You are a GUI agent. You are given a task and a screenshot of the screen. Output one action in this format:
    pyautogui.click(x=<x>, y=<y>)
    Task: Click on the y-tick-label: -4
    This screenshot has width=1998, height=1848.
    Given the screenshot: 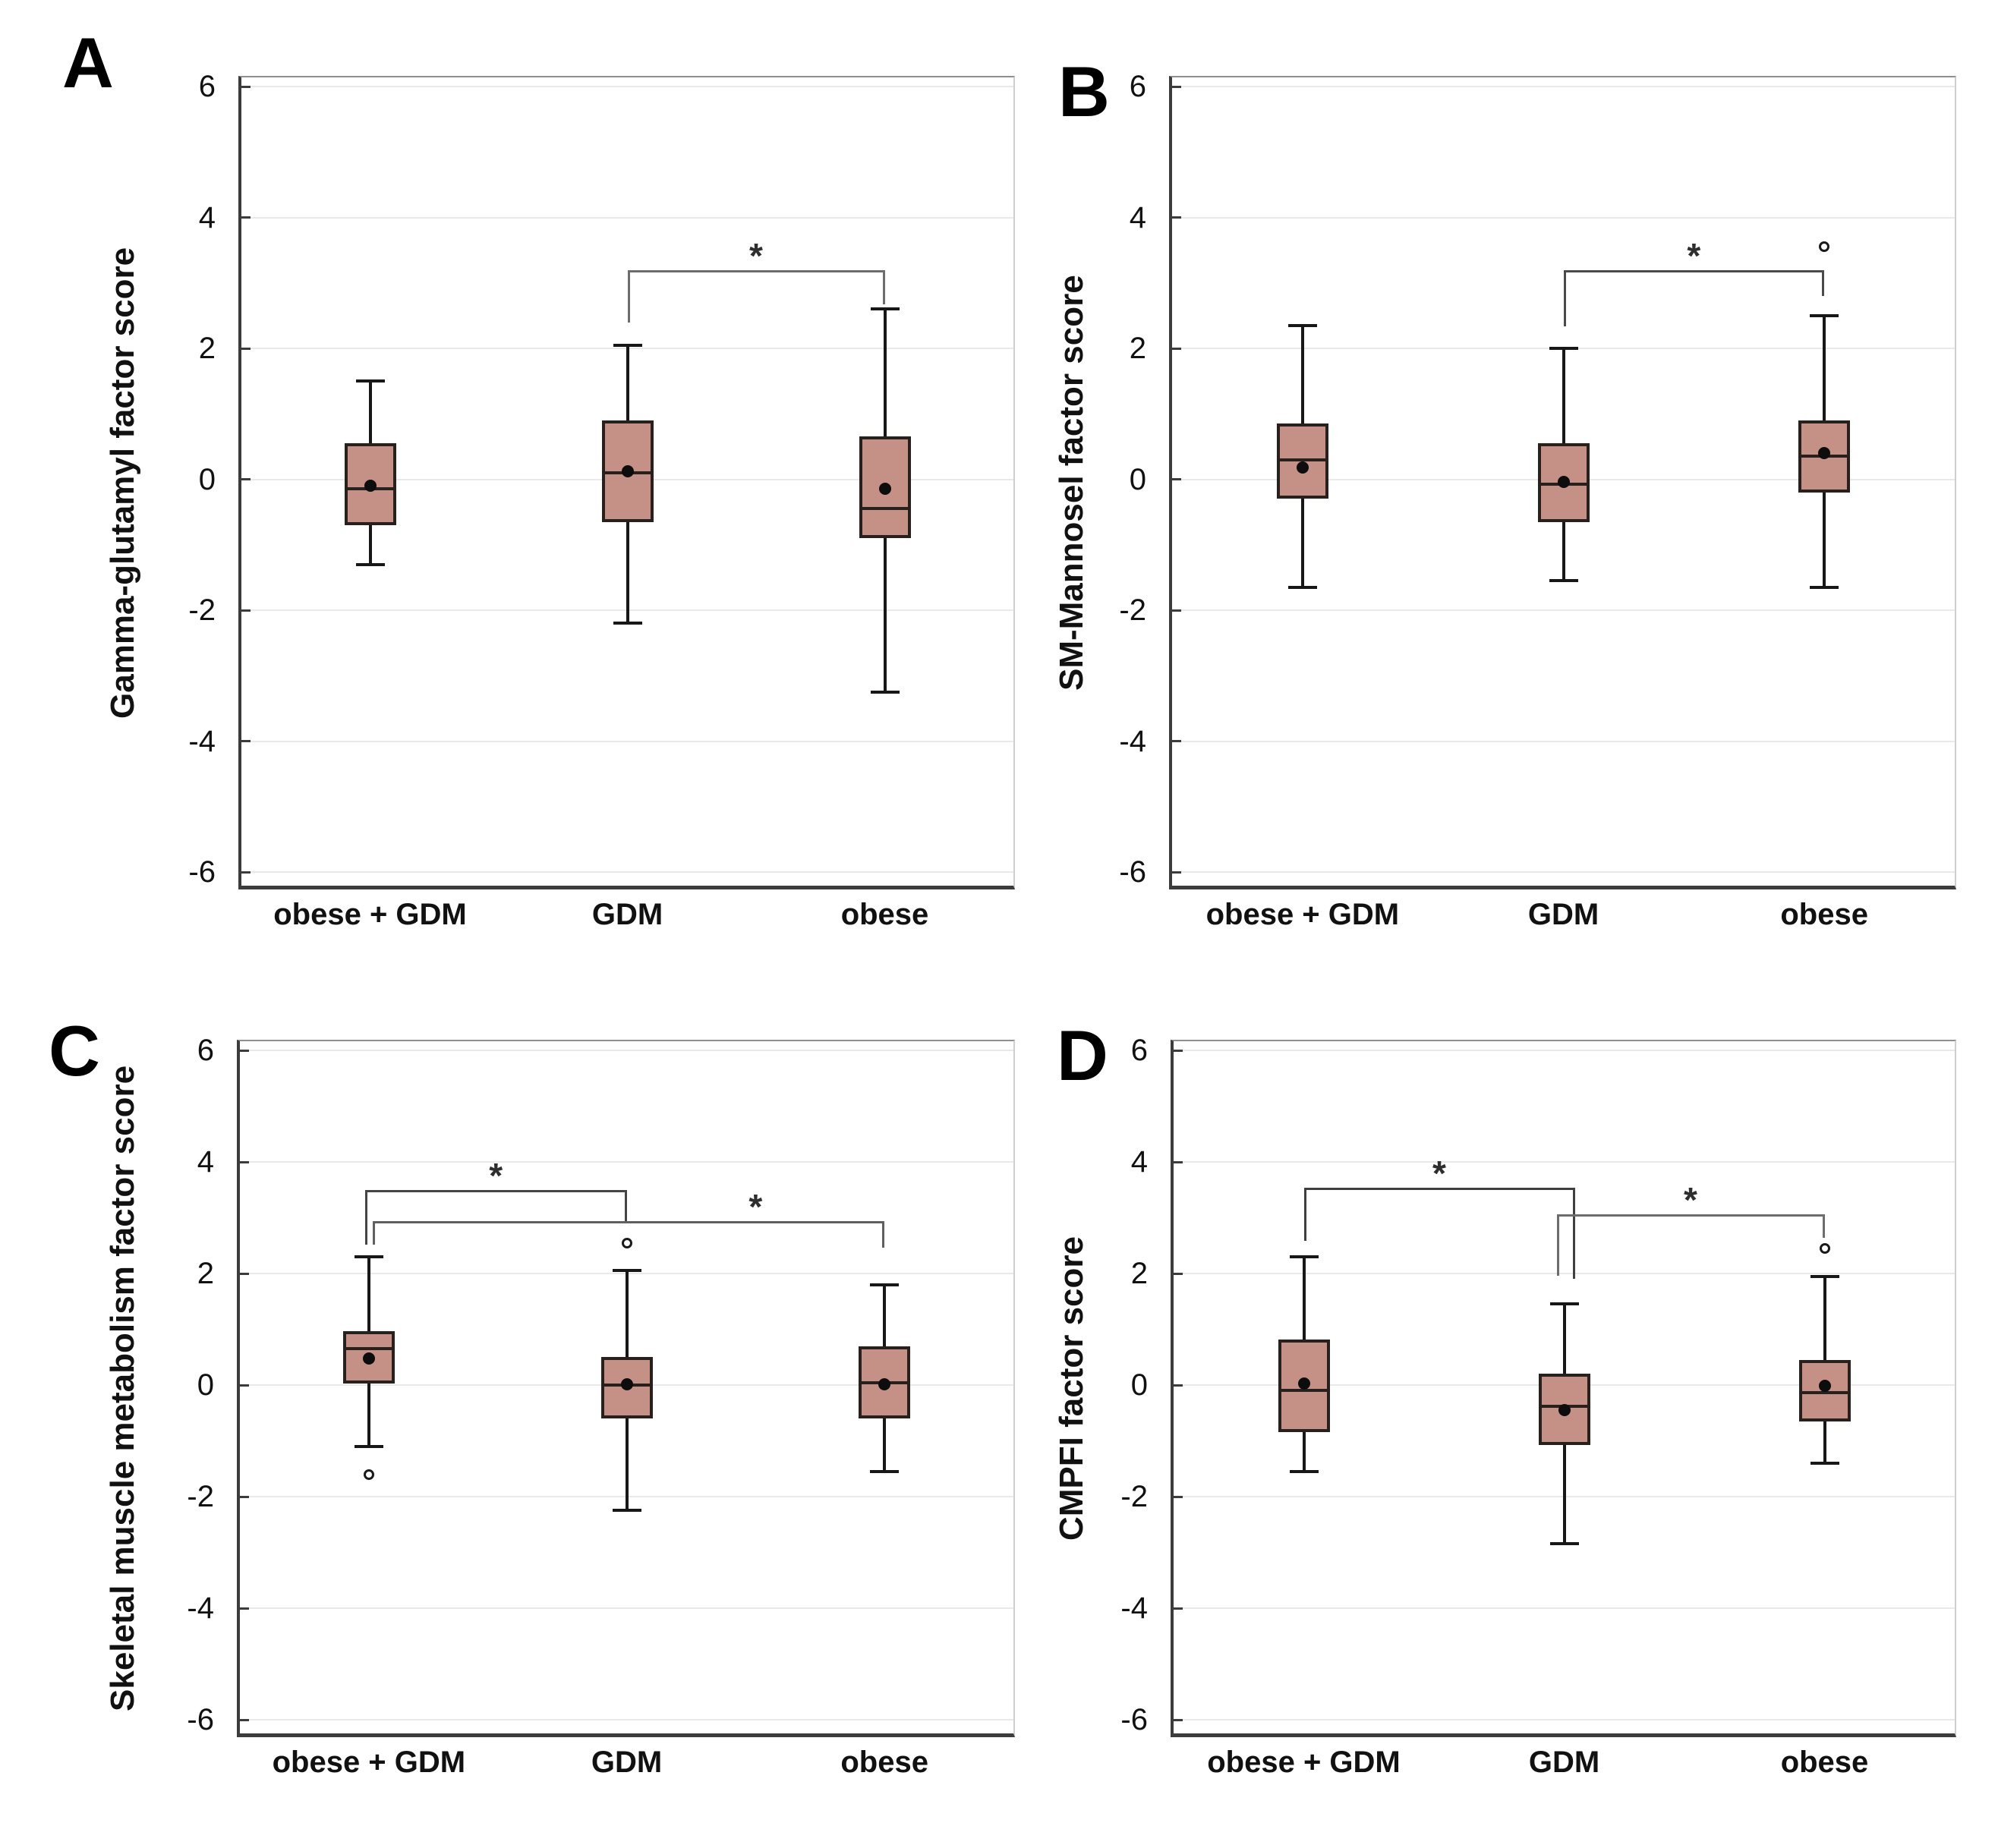 What is the action you would take?
    pyautogui.click(x=202, y=741)
    